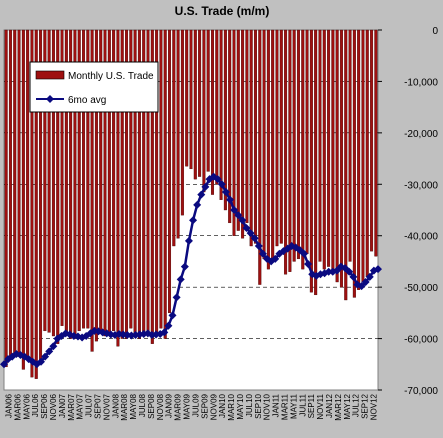 This screenshot has height=438, width=443. What do you see at coordinates (71, 406) in the screenshot?
I see `x-tick-label: MAR07` at bounding box center [71, 406].